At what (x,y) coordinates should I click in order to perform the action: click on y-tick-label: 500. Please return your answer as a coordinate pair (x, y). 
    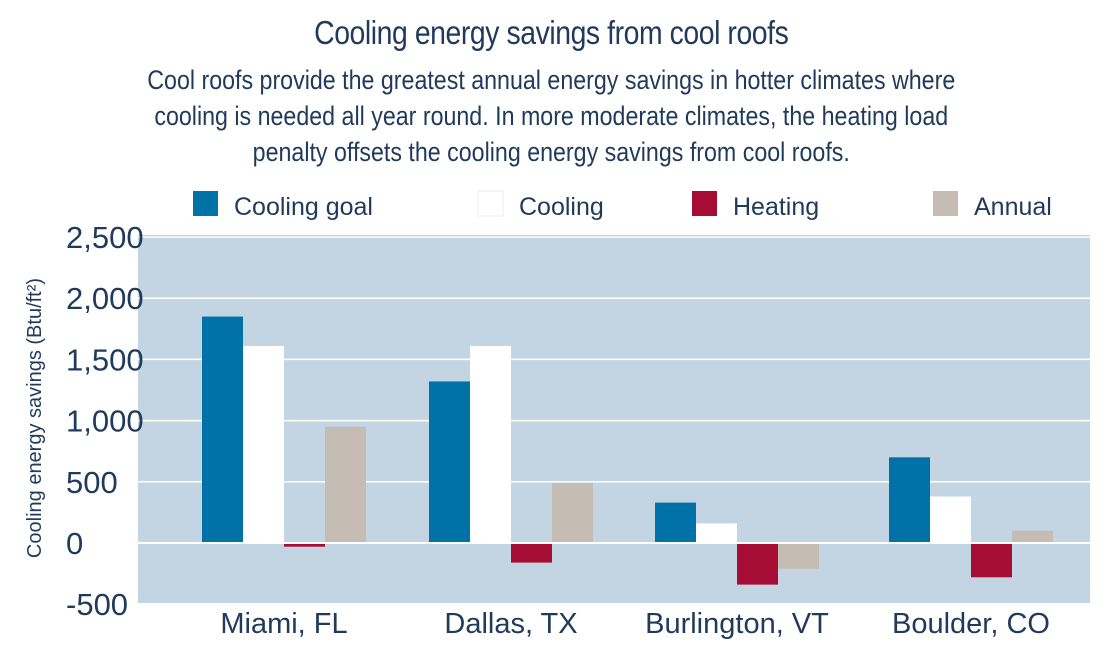
    Looking at the image, I should click on (92, 482).